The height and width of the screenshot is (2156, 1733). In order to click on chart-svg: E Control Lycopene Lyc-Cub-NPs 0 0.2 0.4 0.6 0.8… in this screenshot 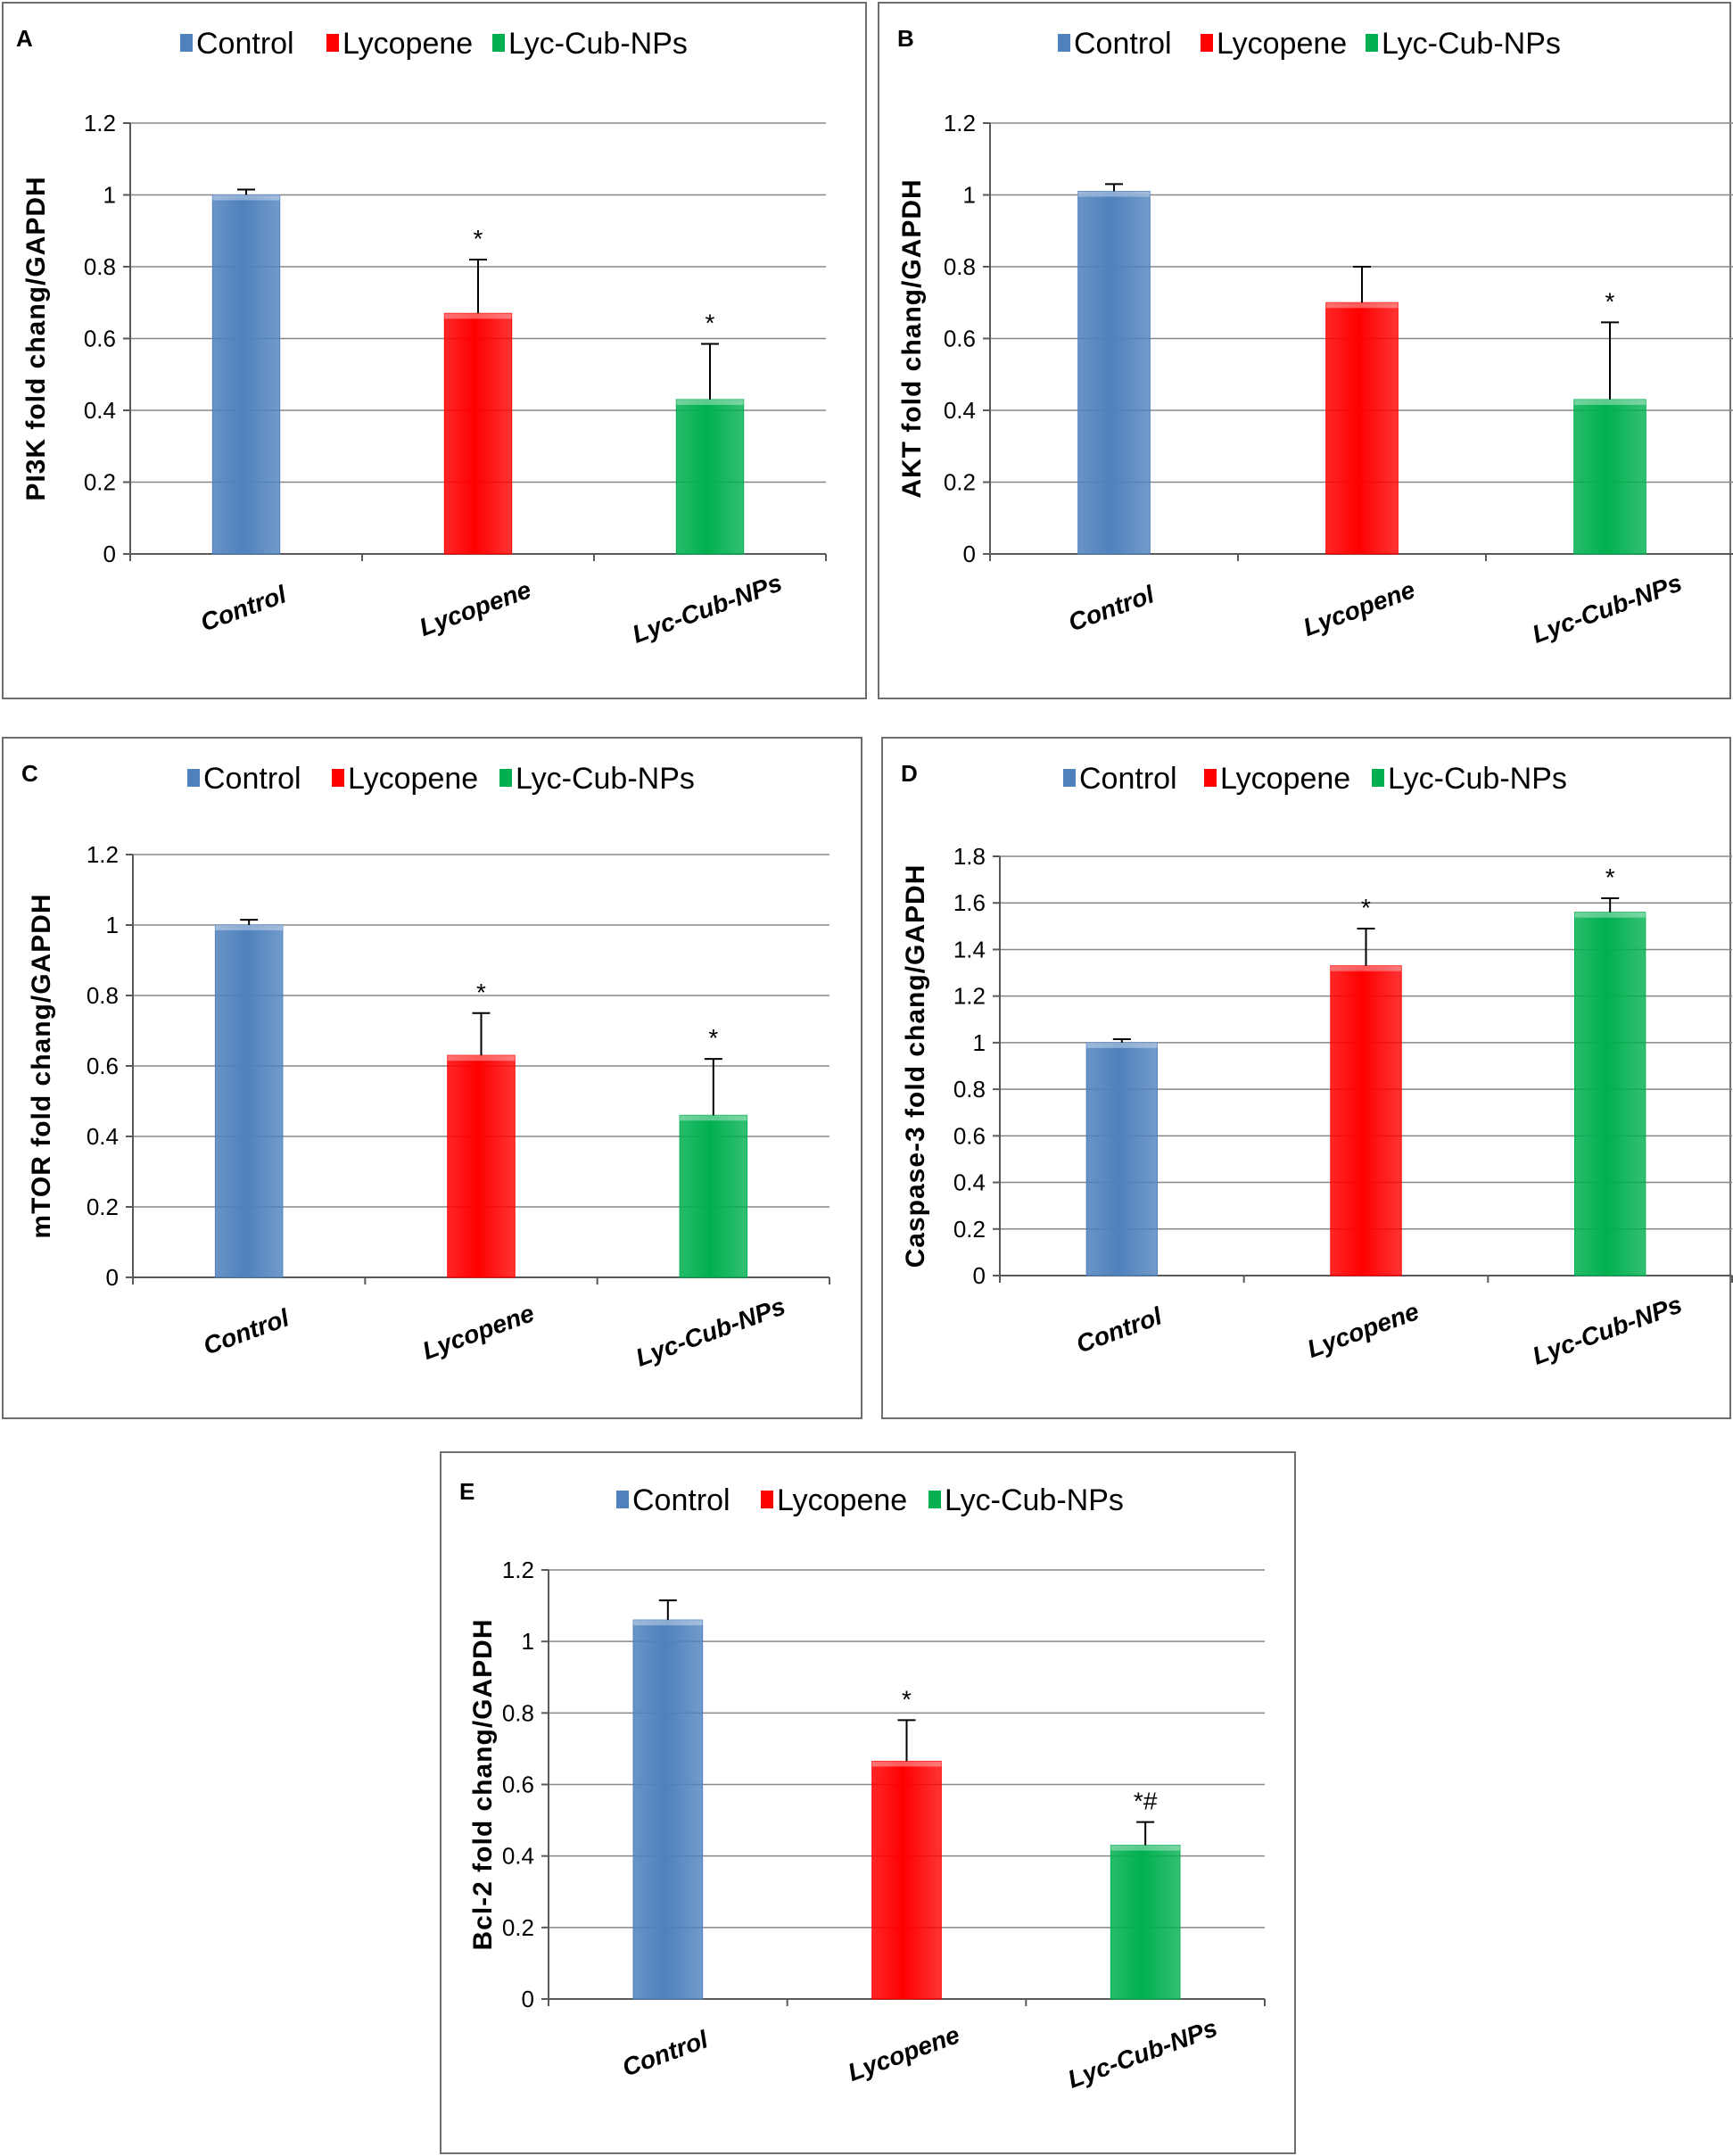, I will do `click(862, 1786)`.